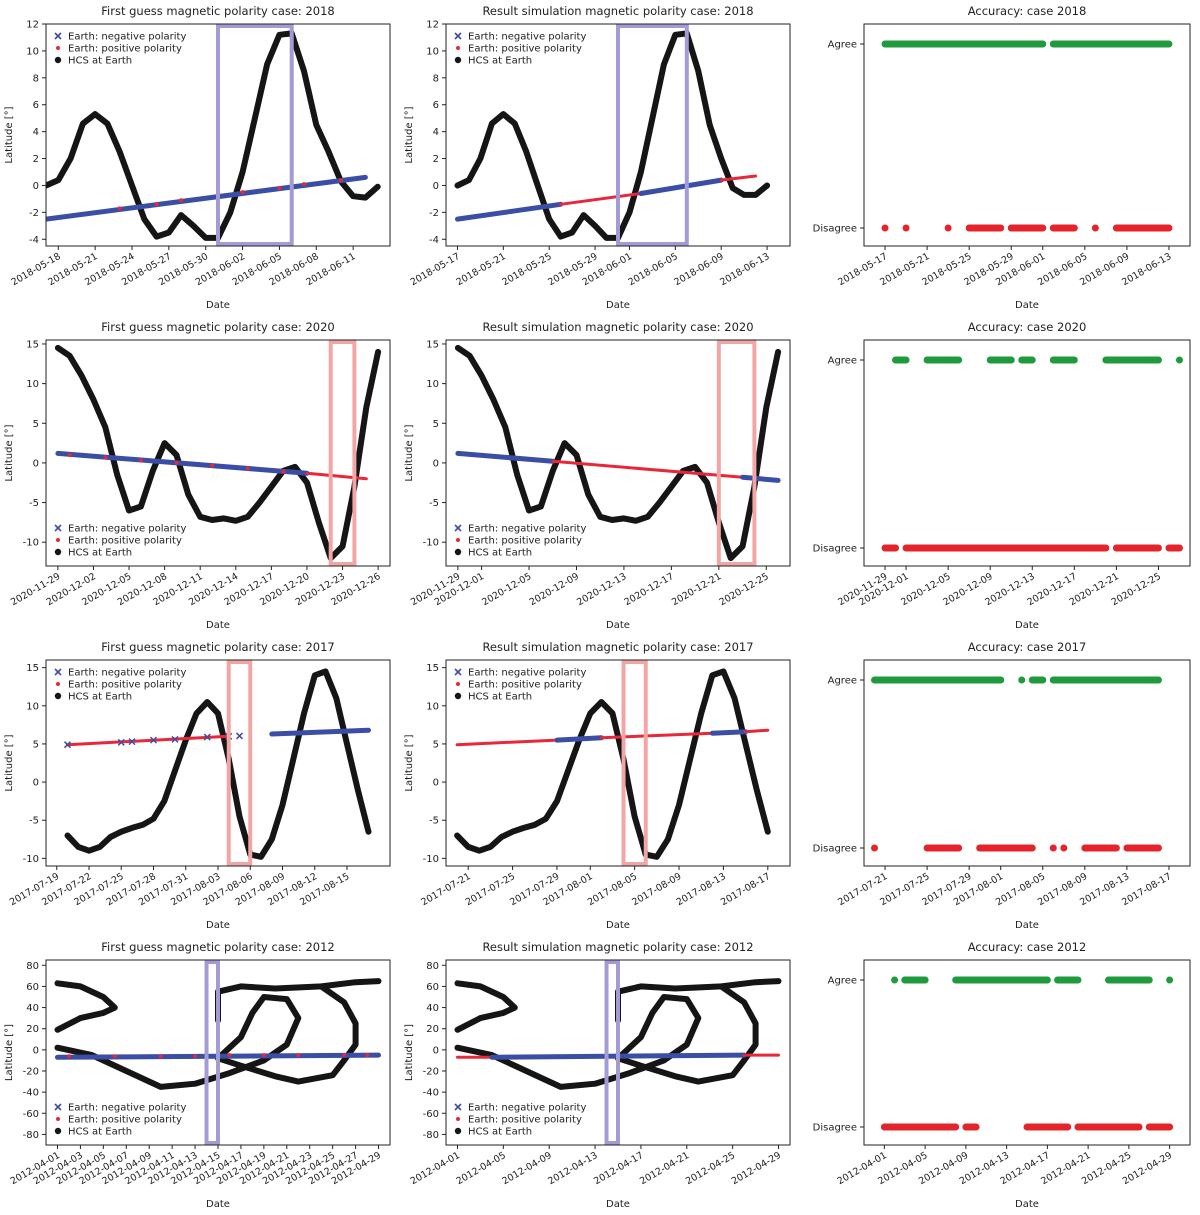 Image resolution: width=1200 pixels, height=1215 pixels. What do you see at coordinates (9, 452) in the screenshot?
I see `y-axis-label: Latitude [°]` at bounding box center [9, 452].